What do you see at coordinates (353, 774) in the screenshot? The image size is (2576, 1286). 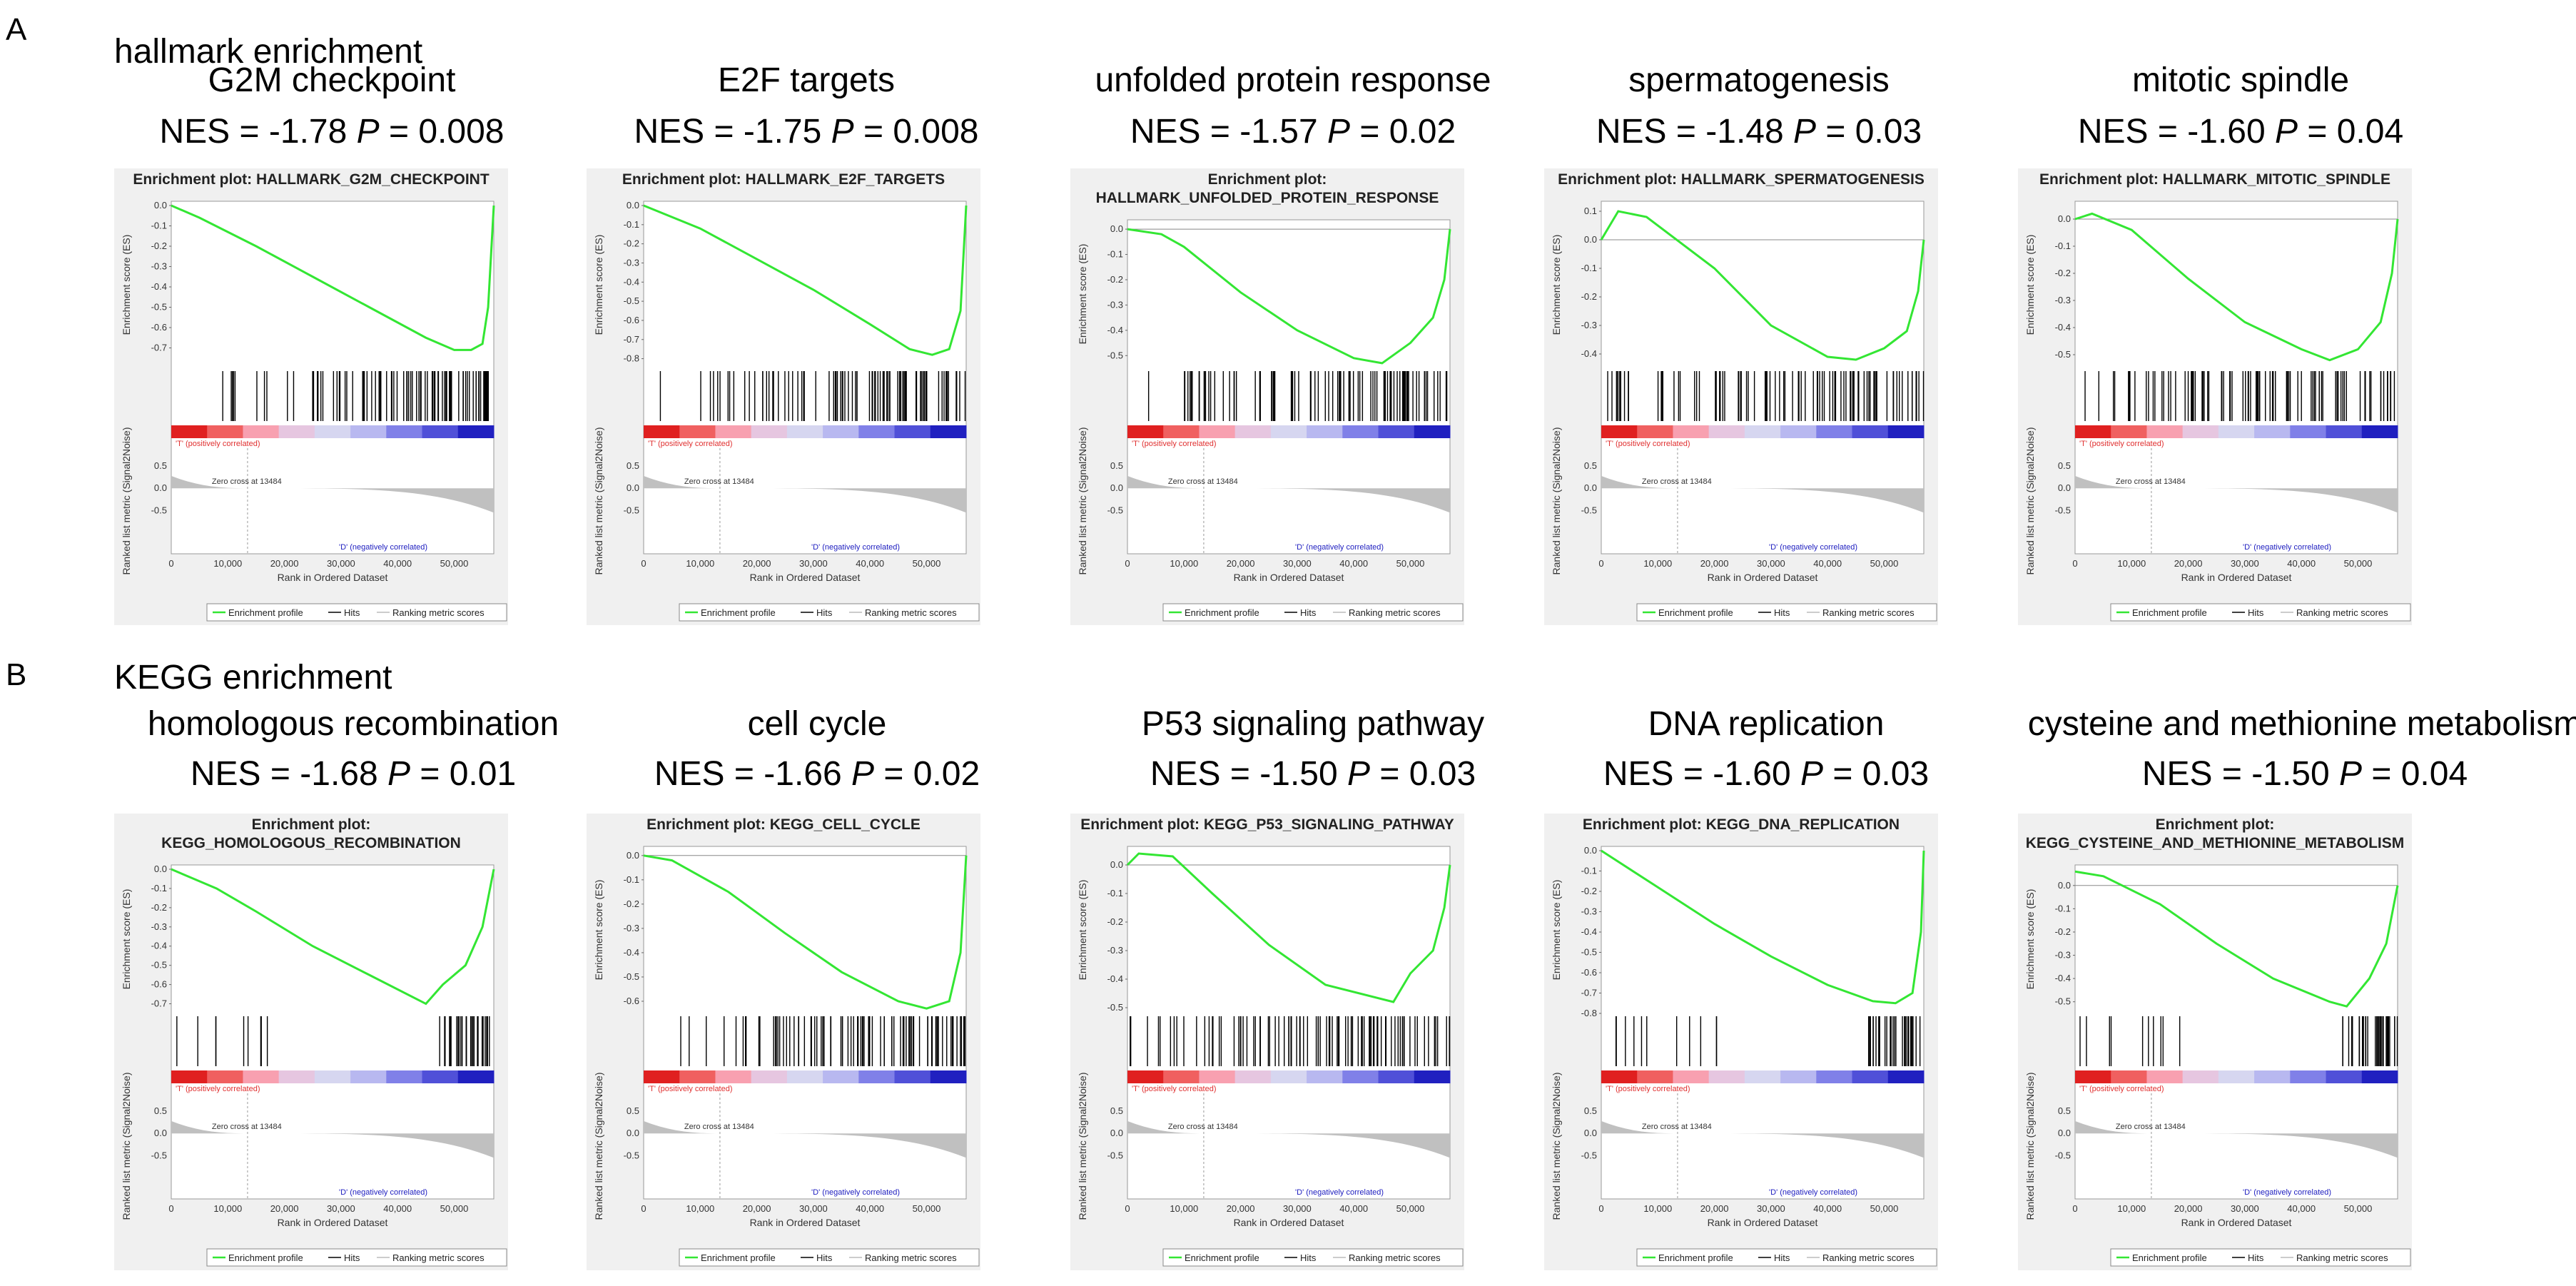 I see `nes-p-value: NES = -1.68 P = 0.01` at bounding box center [353, 774].